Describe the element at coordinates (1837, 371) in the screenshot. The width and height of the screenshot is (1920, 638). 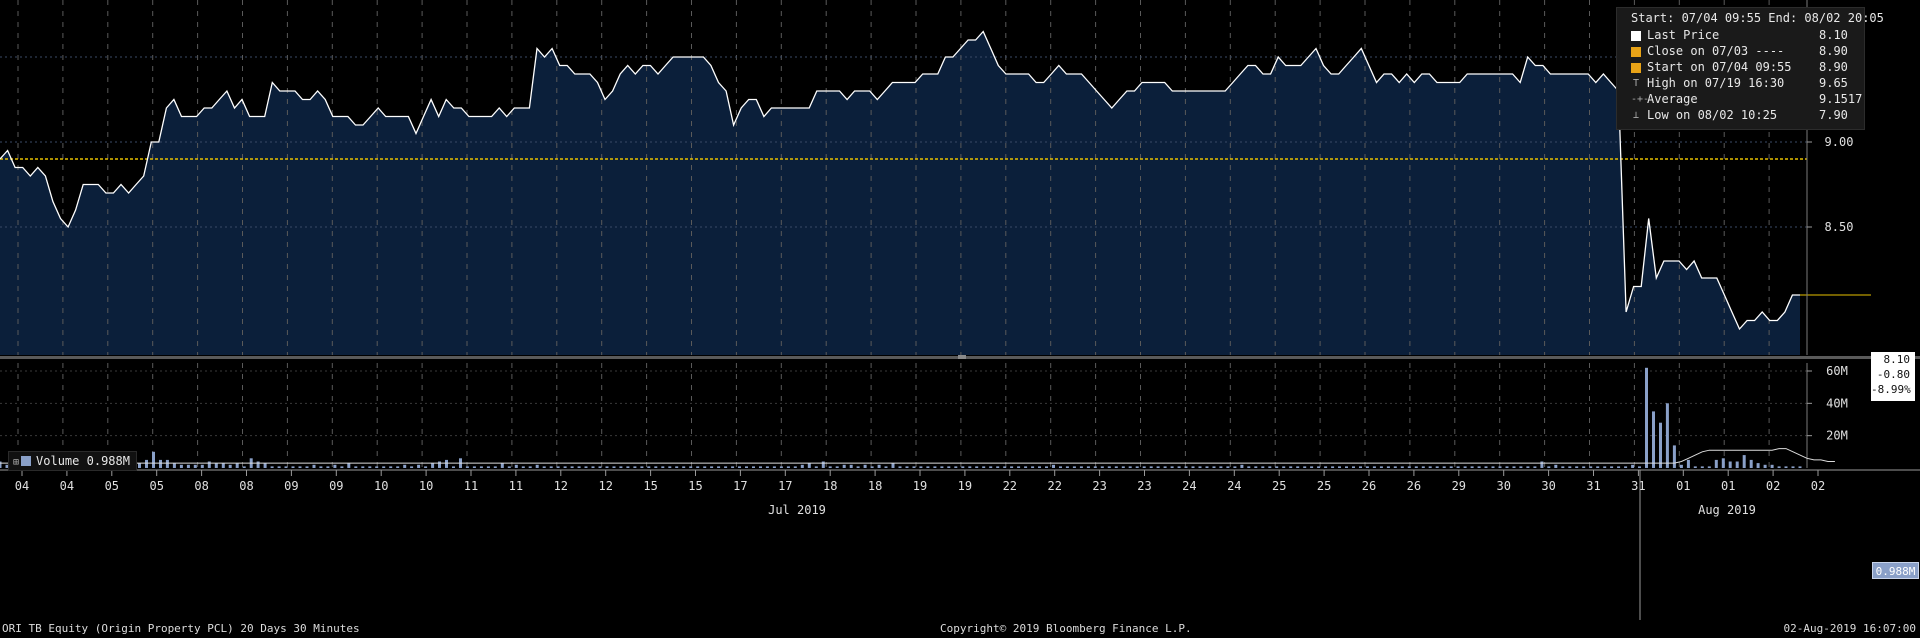
I see `volume-tick-label: 60M` at that location.